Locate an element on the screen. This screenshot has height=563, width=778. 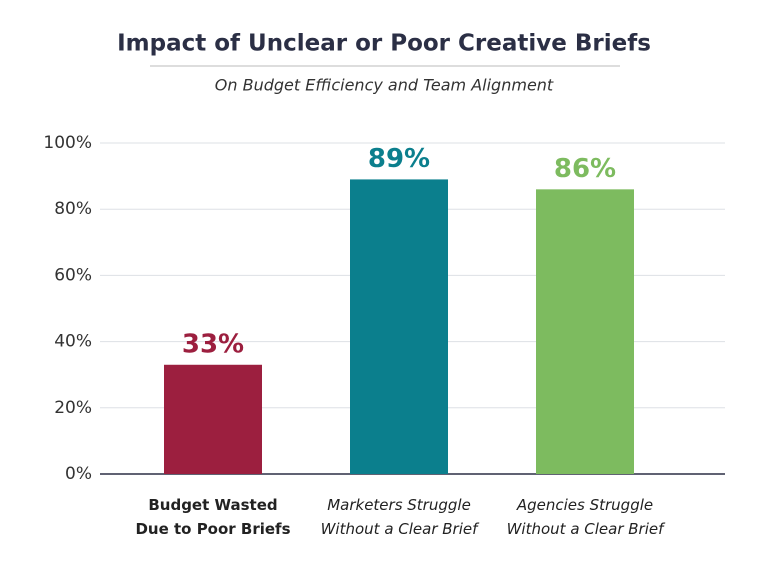
x-tick-label: Budget Wasted Due to Poor Briefs is located at coordinates (213, 517).